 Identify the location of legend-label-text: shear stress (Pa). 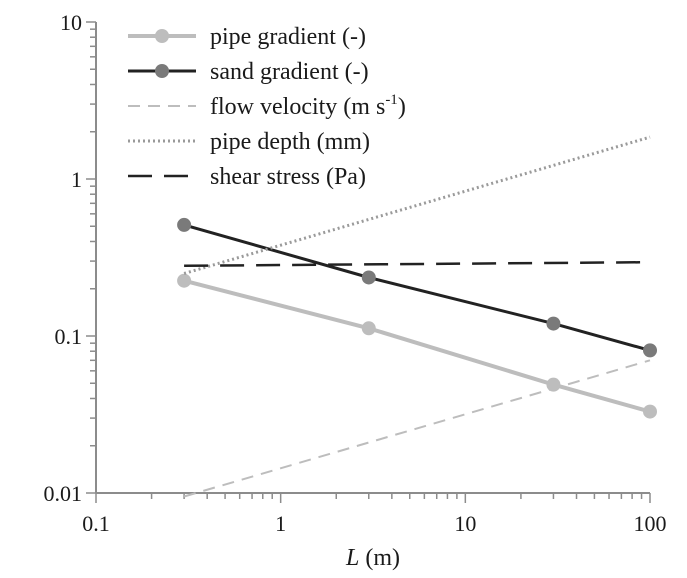
(288, 177).